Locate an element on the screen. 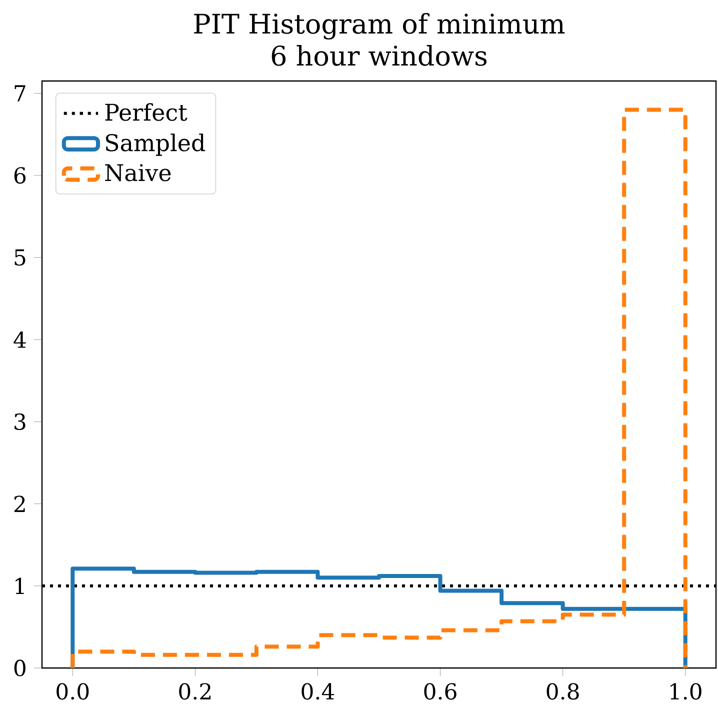 The image size is (718, 715). y-tick-label: 3 is located at coordinates (20, 421).